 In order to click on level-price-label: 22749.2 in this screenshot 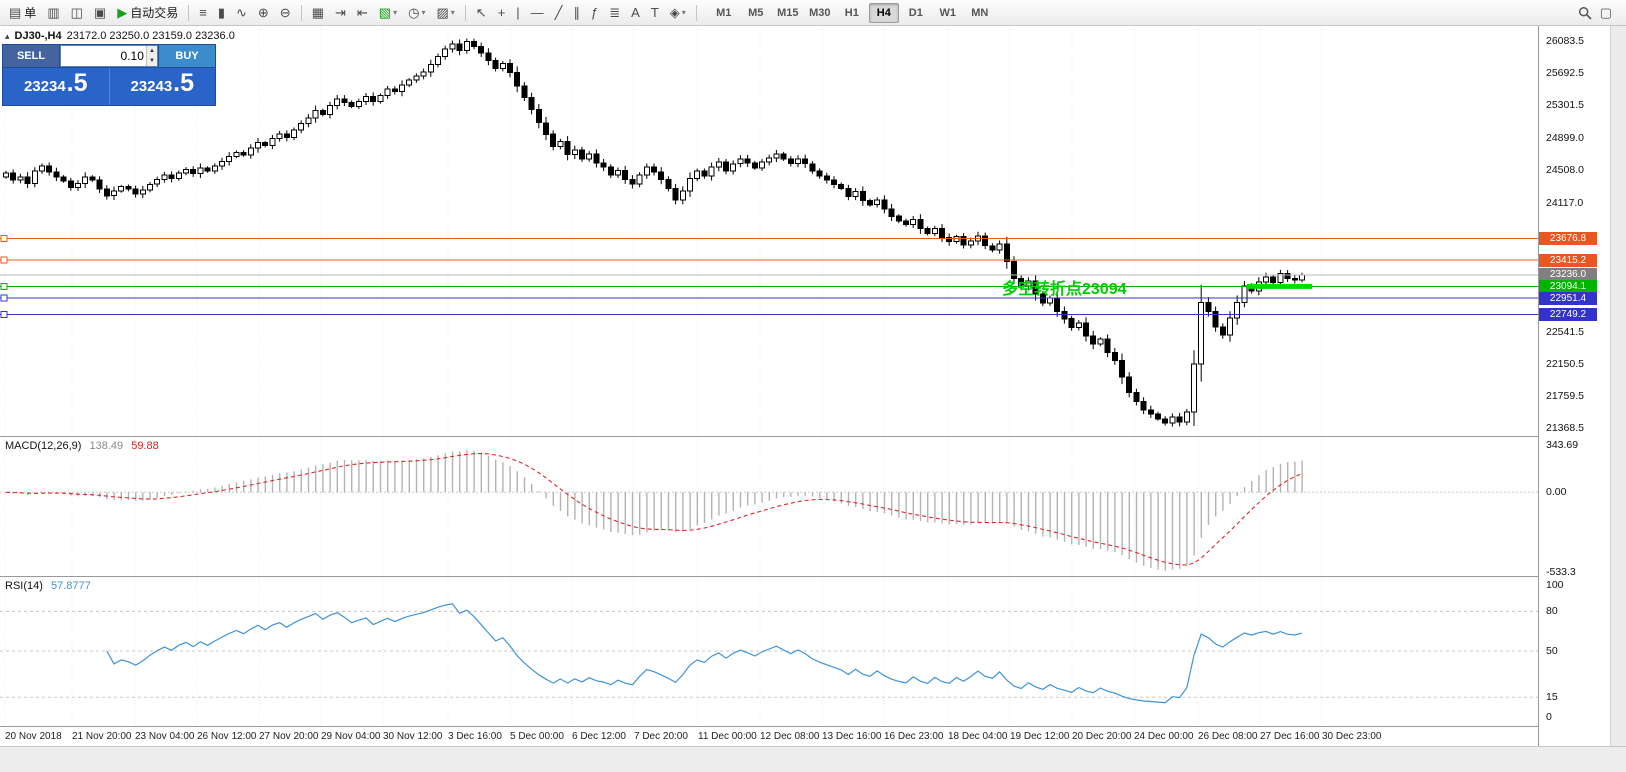, I will do `click(1568, 315)`.